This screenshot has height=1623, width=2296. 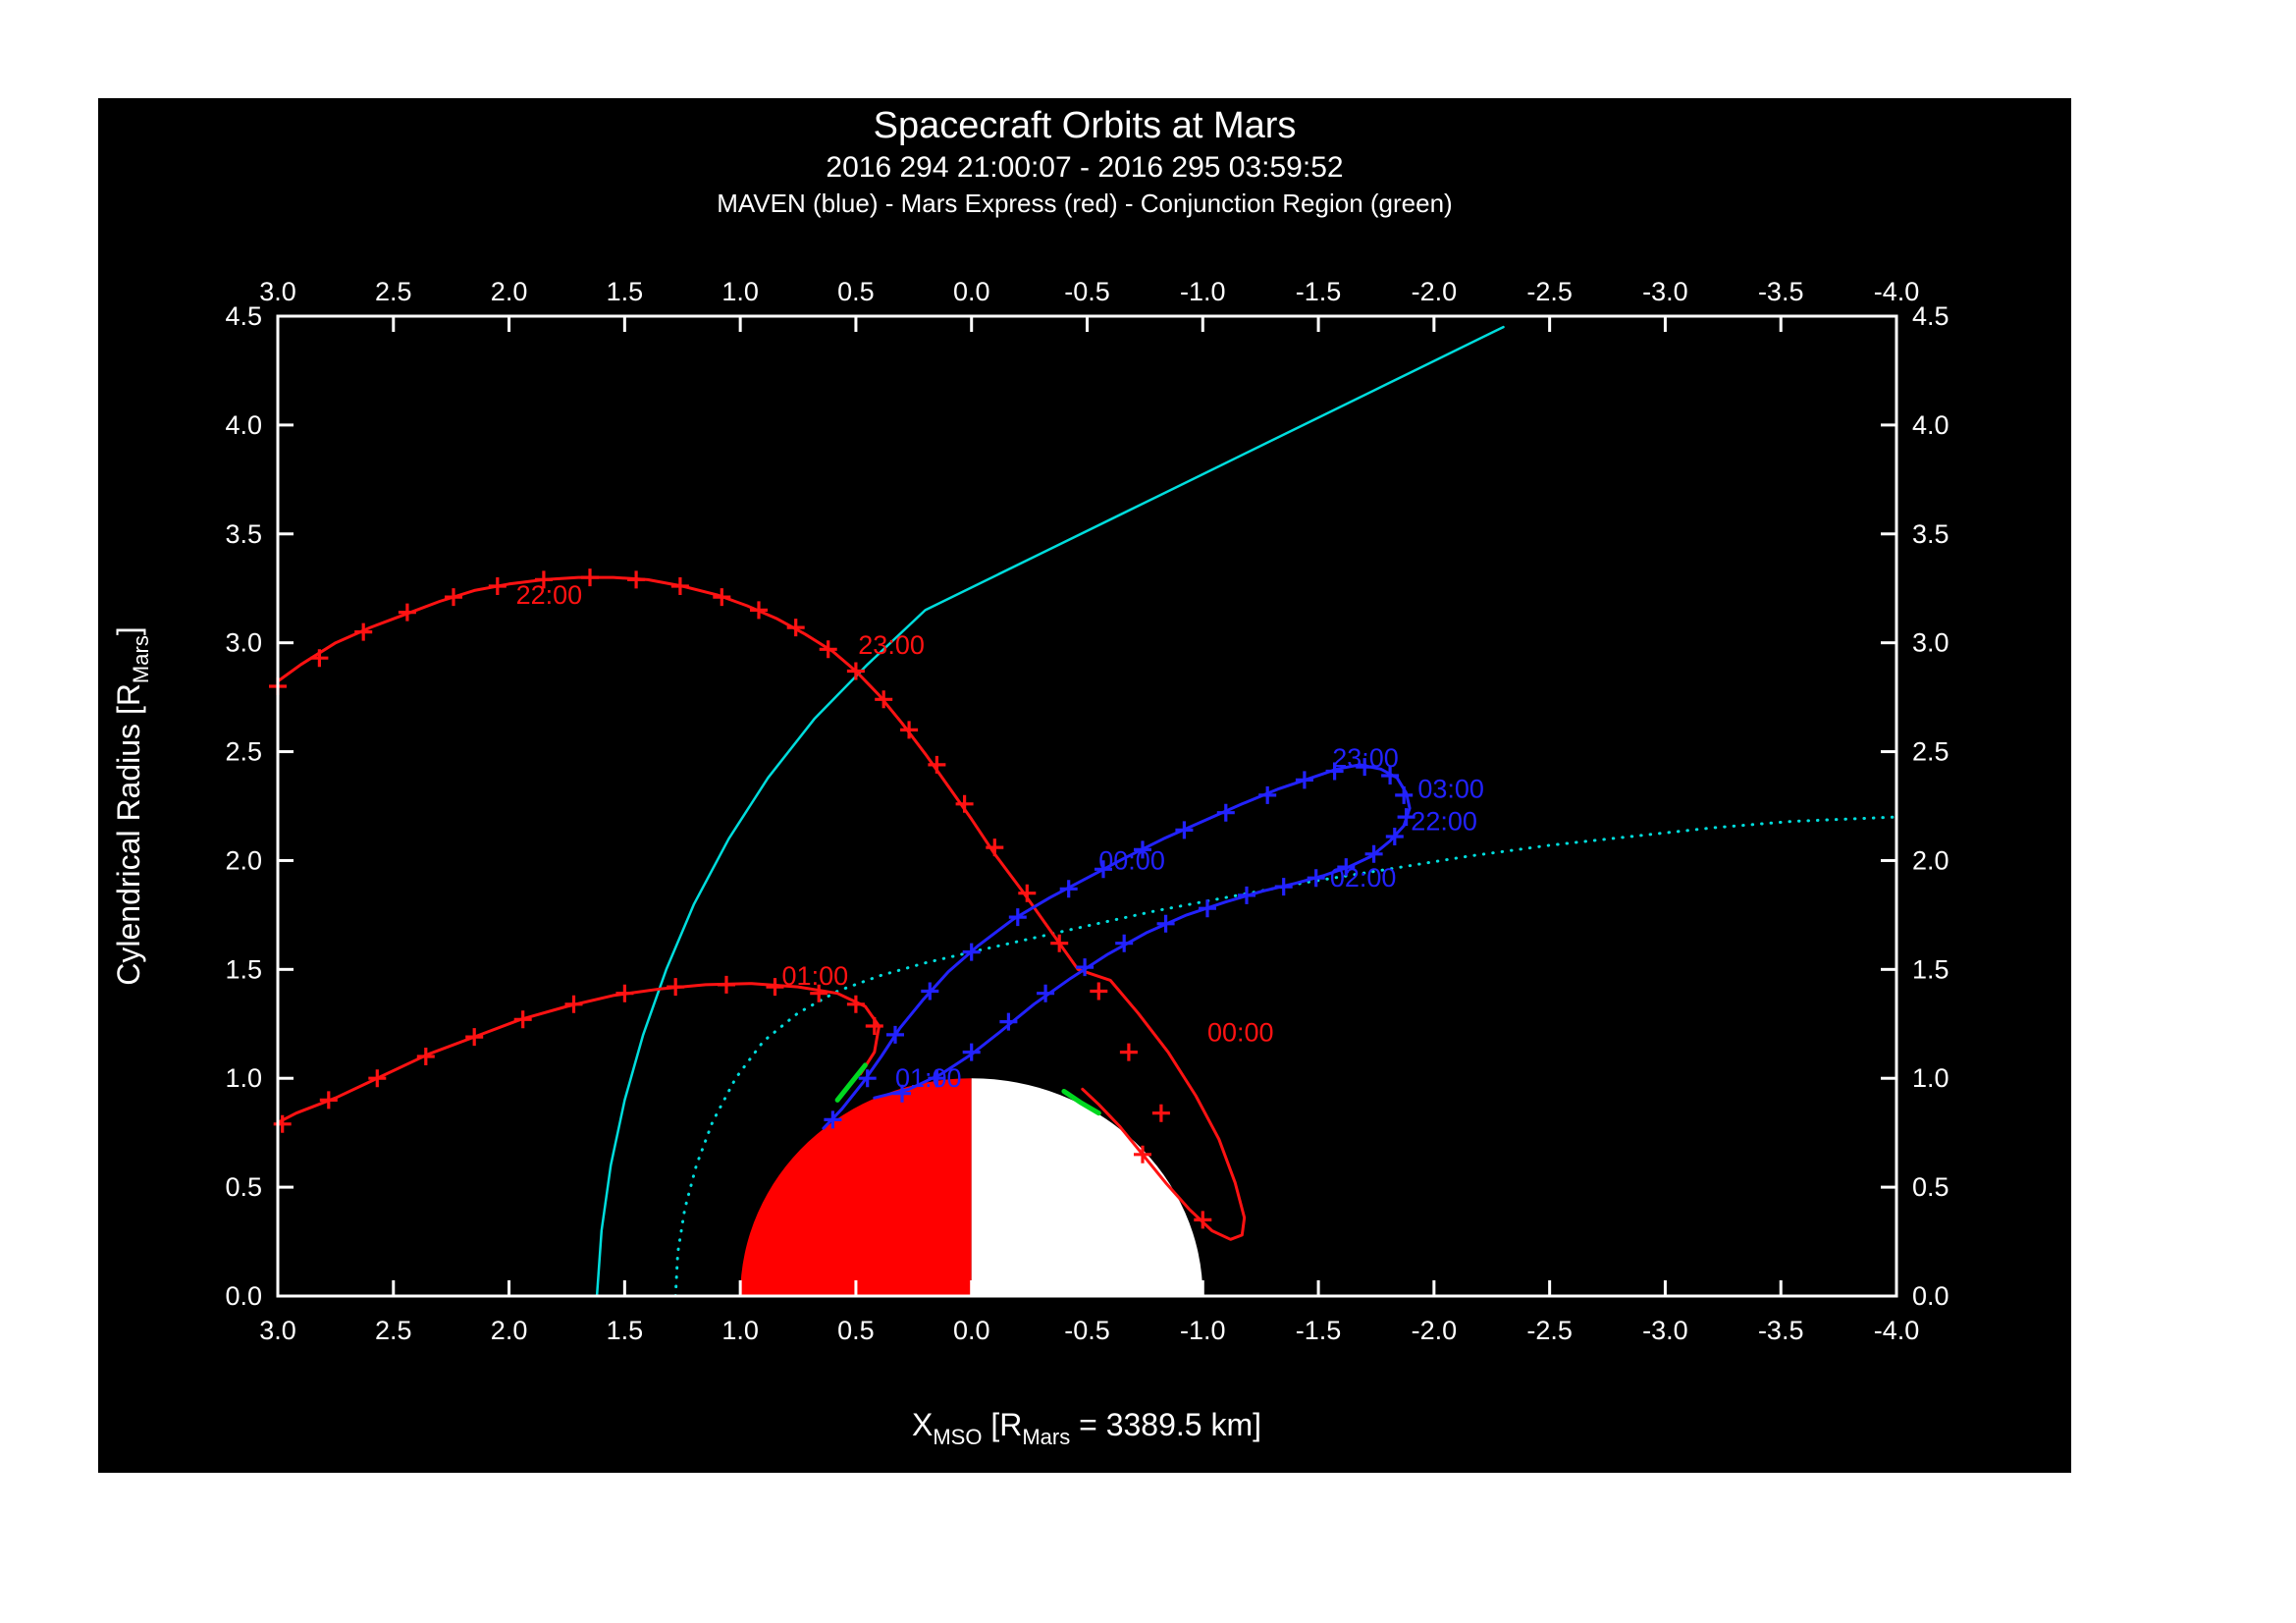 I want to click on y-tick-label-right: 2.5, so click(x=1930, y=752).